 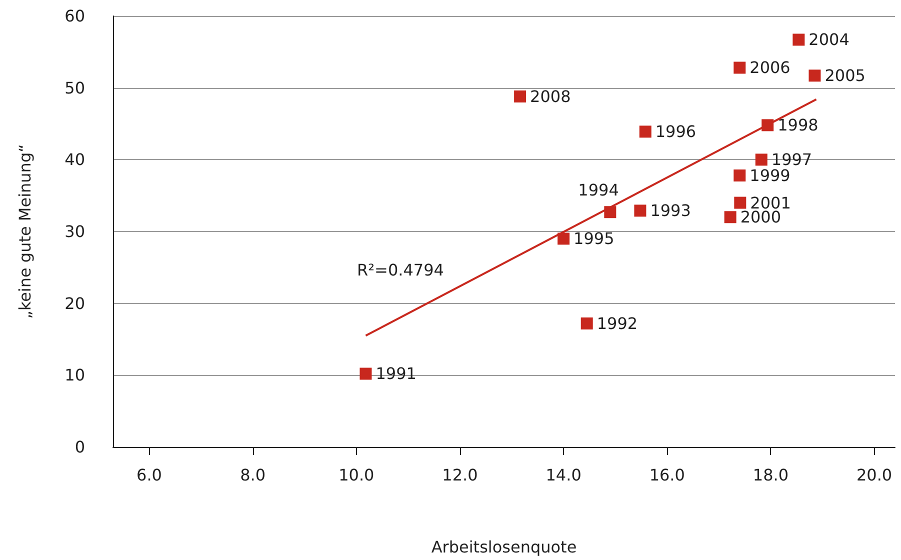 I want to click on x-tick-label: 18.0, so click(x=770, y=475).